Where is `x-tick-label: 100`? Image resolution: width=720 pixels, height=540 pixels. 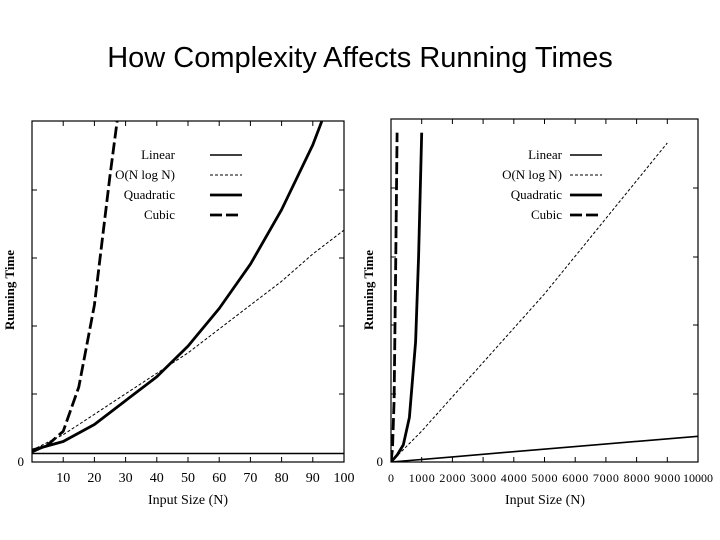
x-tick-label: 100 is located at coordinates (344, 478).